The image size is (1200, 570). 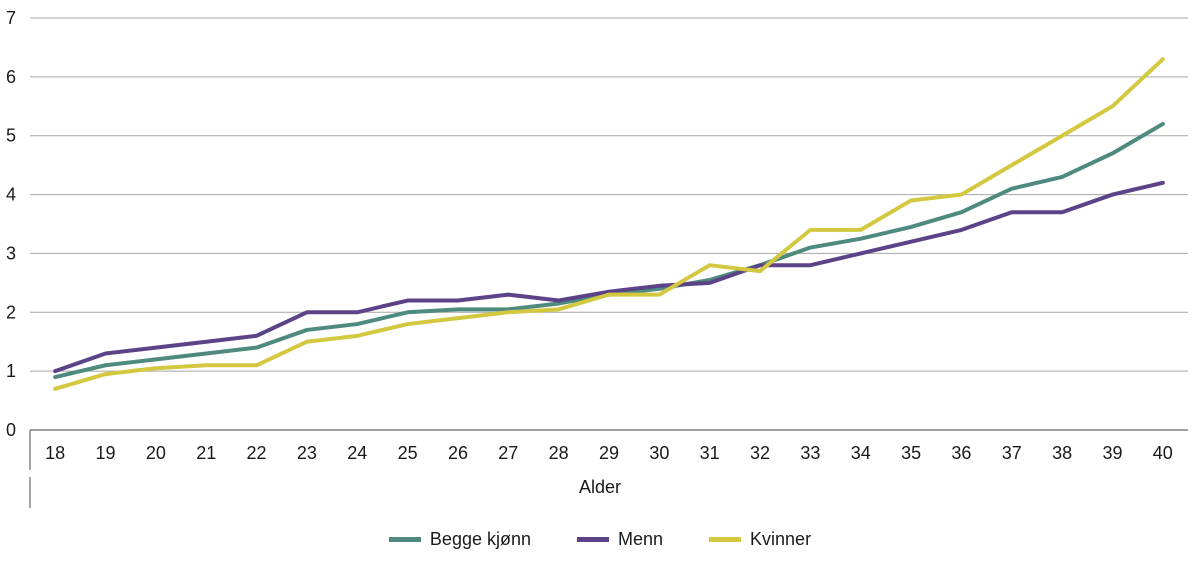 What do you see at coordinates (55, 453) in the screenshot?
I see `x-axis-tick-label: 18` at bounding box center [55, 453].